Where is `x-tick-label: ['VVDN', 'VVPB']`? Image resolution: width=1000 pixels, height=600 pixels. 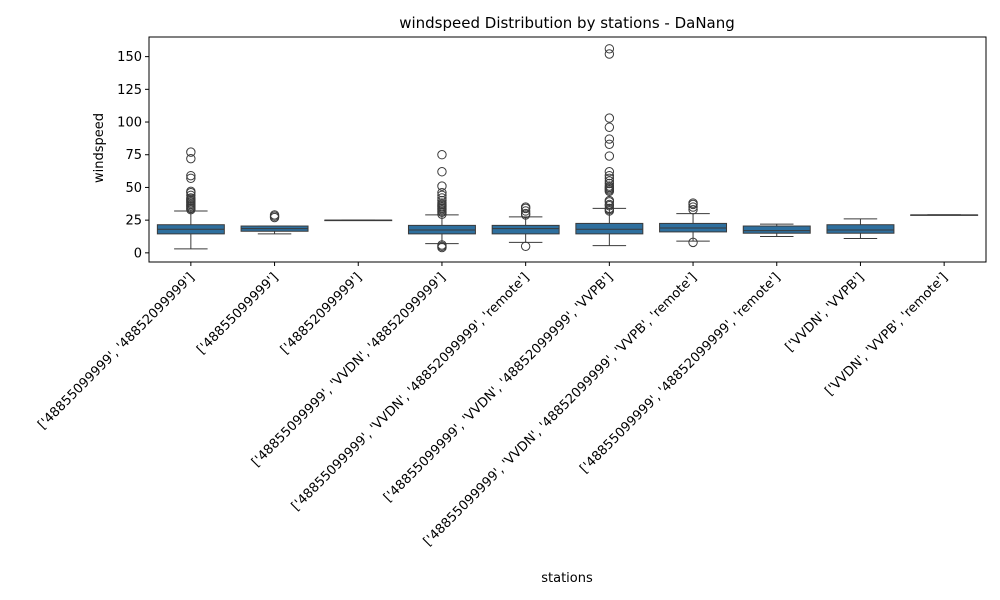 x-tick-label: ['VVDN', 'VVPB'] is located at coordinates (825, 312).